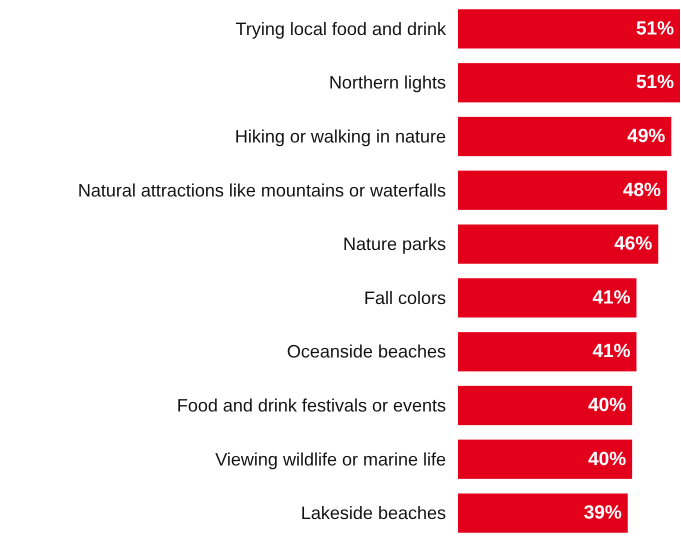 The image size is (681, 540). What do you see at coordinates (394, 244) in the screenshot?
I see `y-tick-label: Nature parks` at bounding box center [394, 244].